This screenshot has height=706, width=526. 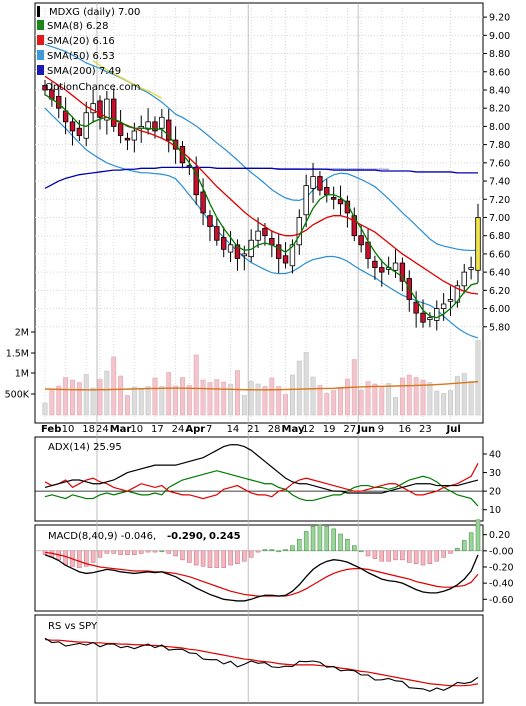 I want to click on price-tick-label: 6.00, so click(x=499, y=309).